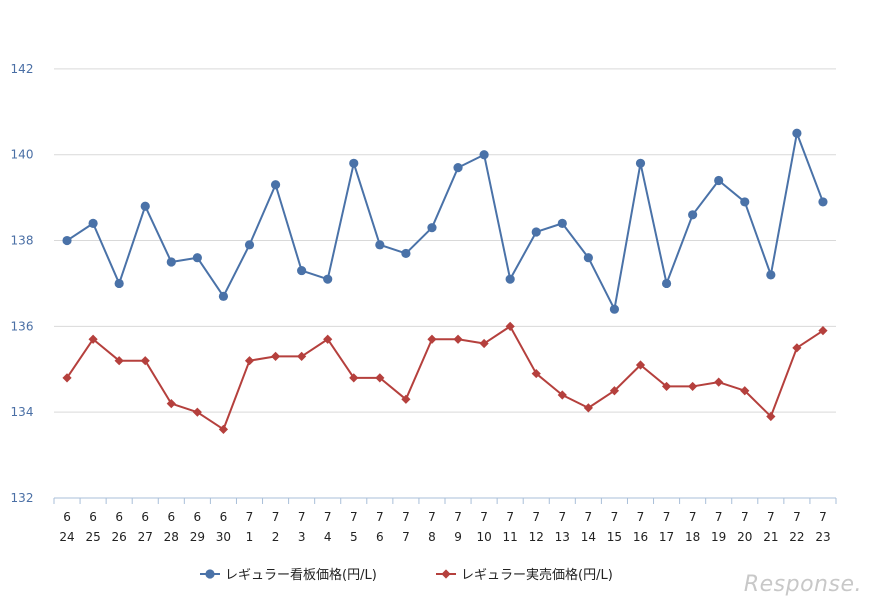  Describe the element at coordinates (145, 537) in the screenshot. I see `x-tick-day: 27` at that location.